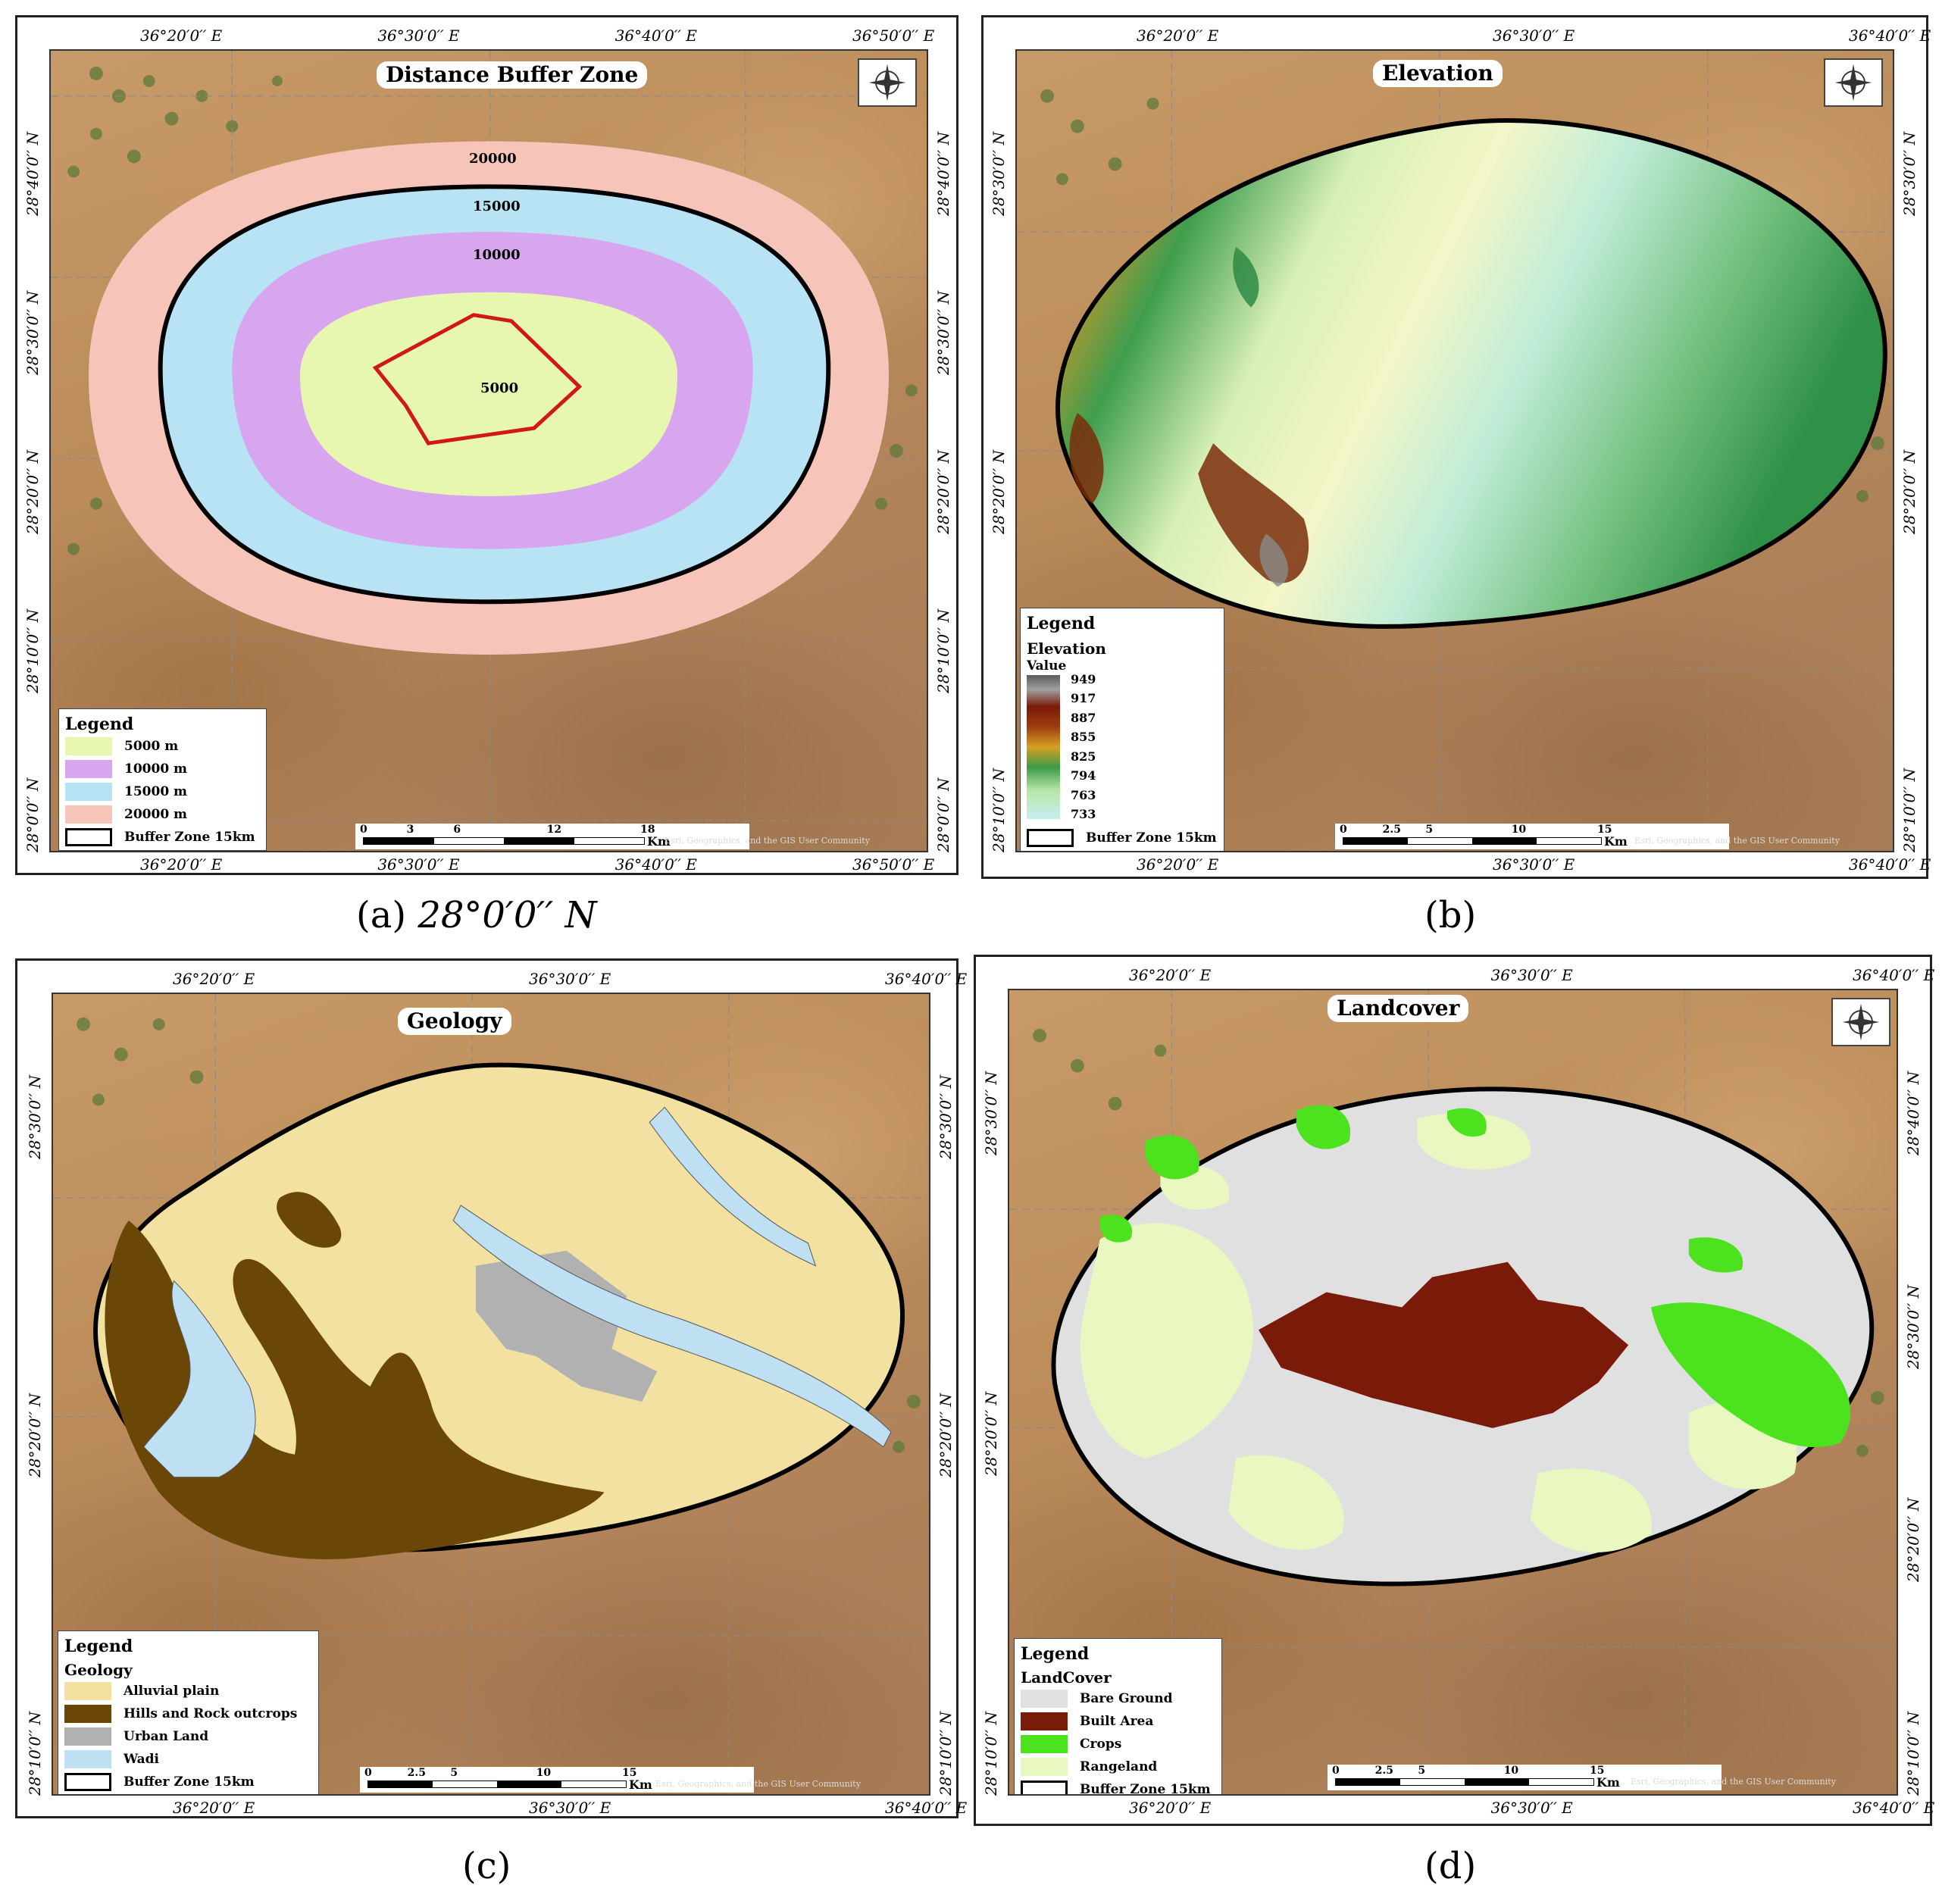  Describe the element at coordinates (156, 814) in the screenshot. I see `legend-label: 20000 m` at that location.